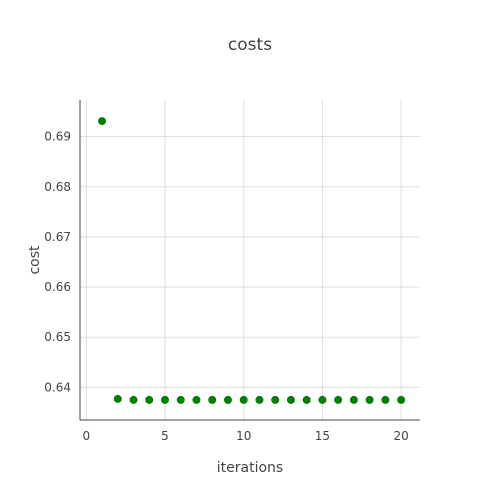 The height and width of the screenshot is (504, 500). What do you see at coordinates (250, 45) in the screenshot?
I see `chart-title: costs` at bounding box center [250, 45].